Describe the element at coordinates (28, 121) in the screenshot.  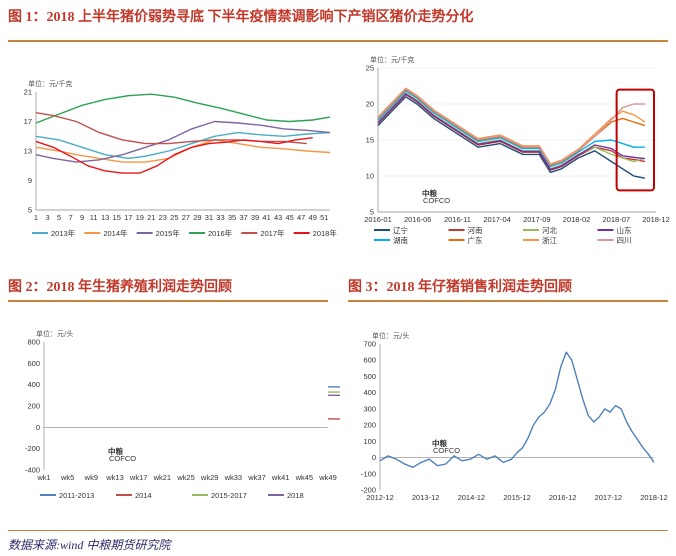
I see `y-tick-label: 17` at that location.